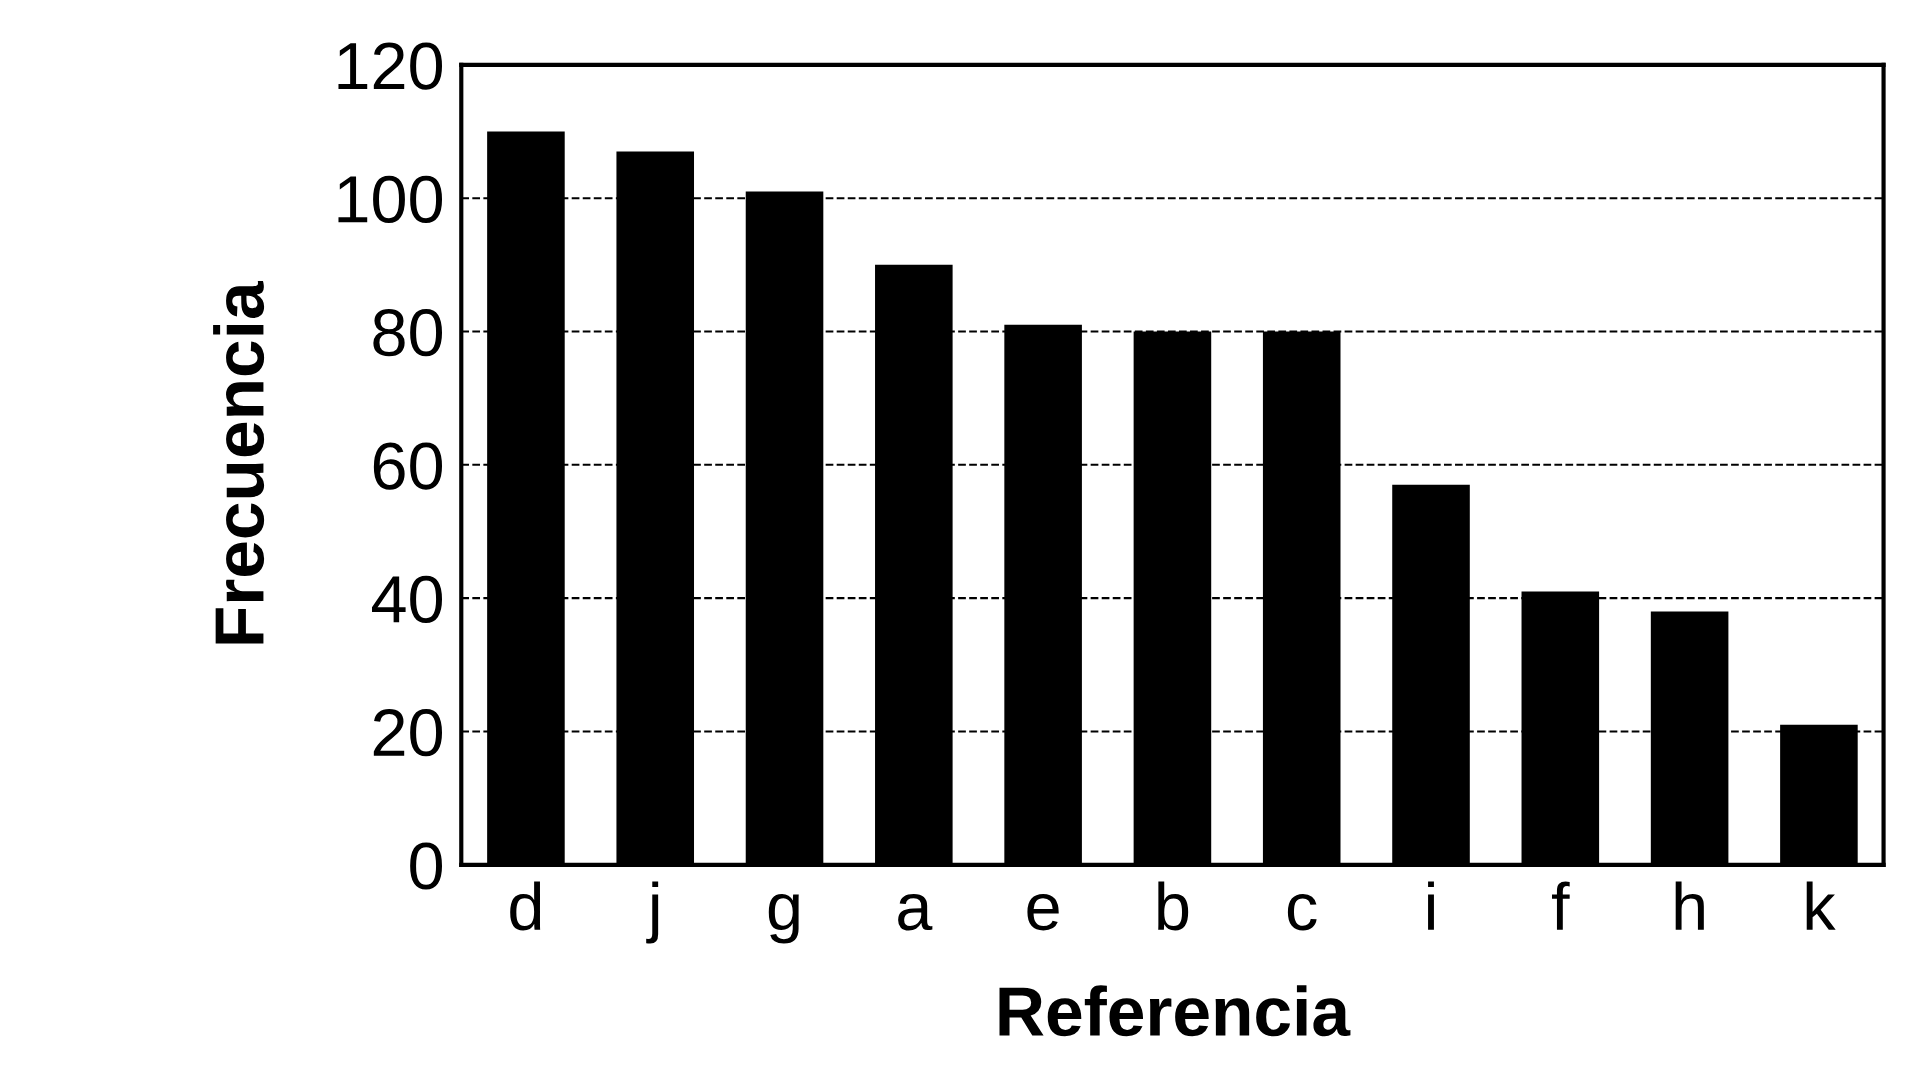 The height and width of the screenshot is (1081, 1922). What do you see at coordinates (390, 199) in the screenshot?
I see `y-tick-label: 100` at bounding box center [390, 199].